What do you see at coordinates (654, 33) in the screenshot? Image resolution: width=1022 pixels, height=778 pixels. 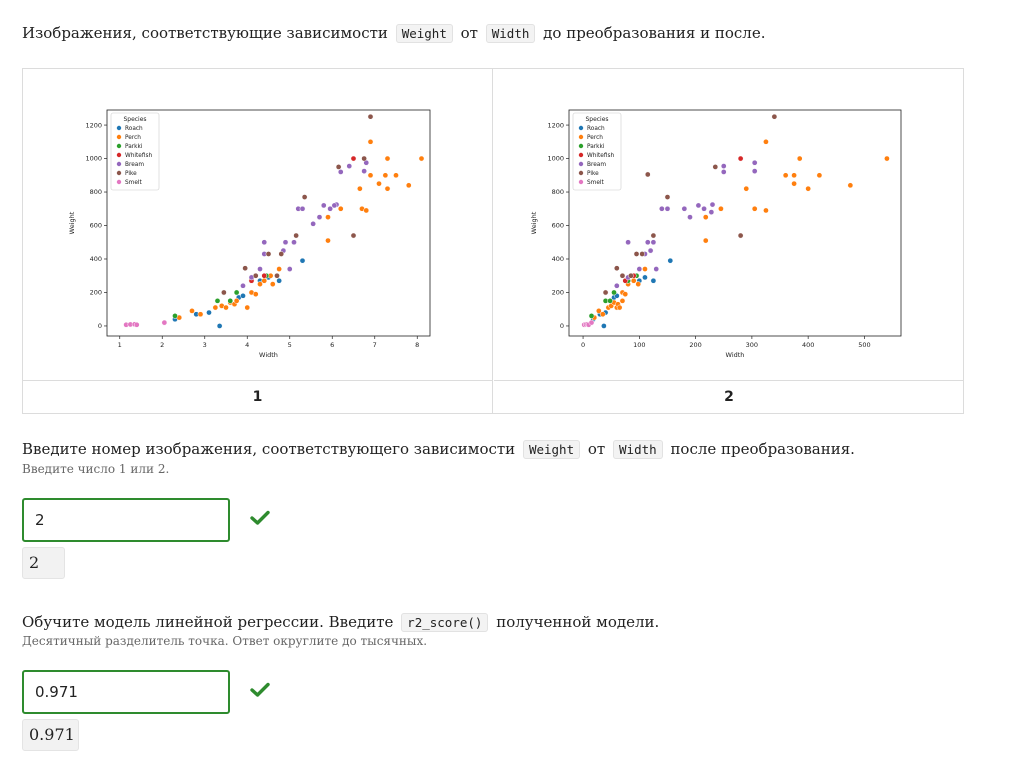 I see `question-1-text-after: до преобразования и после.` at bounding box center [654, 33].